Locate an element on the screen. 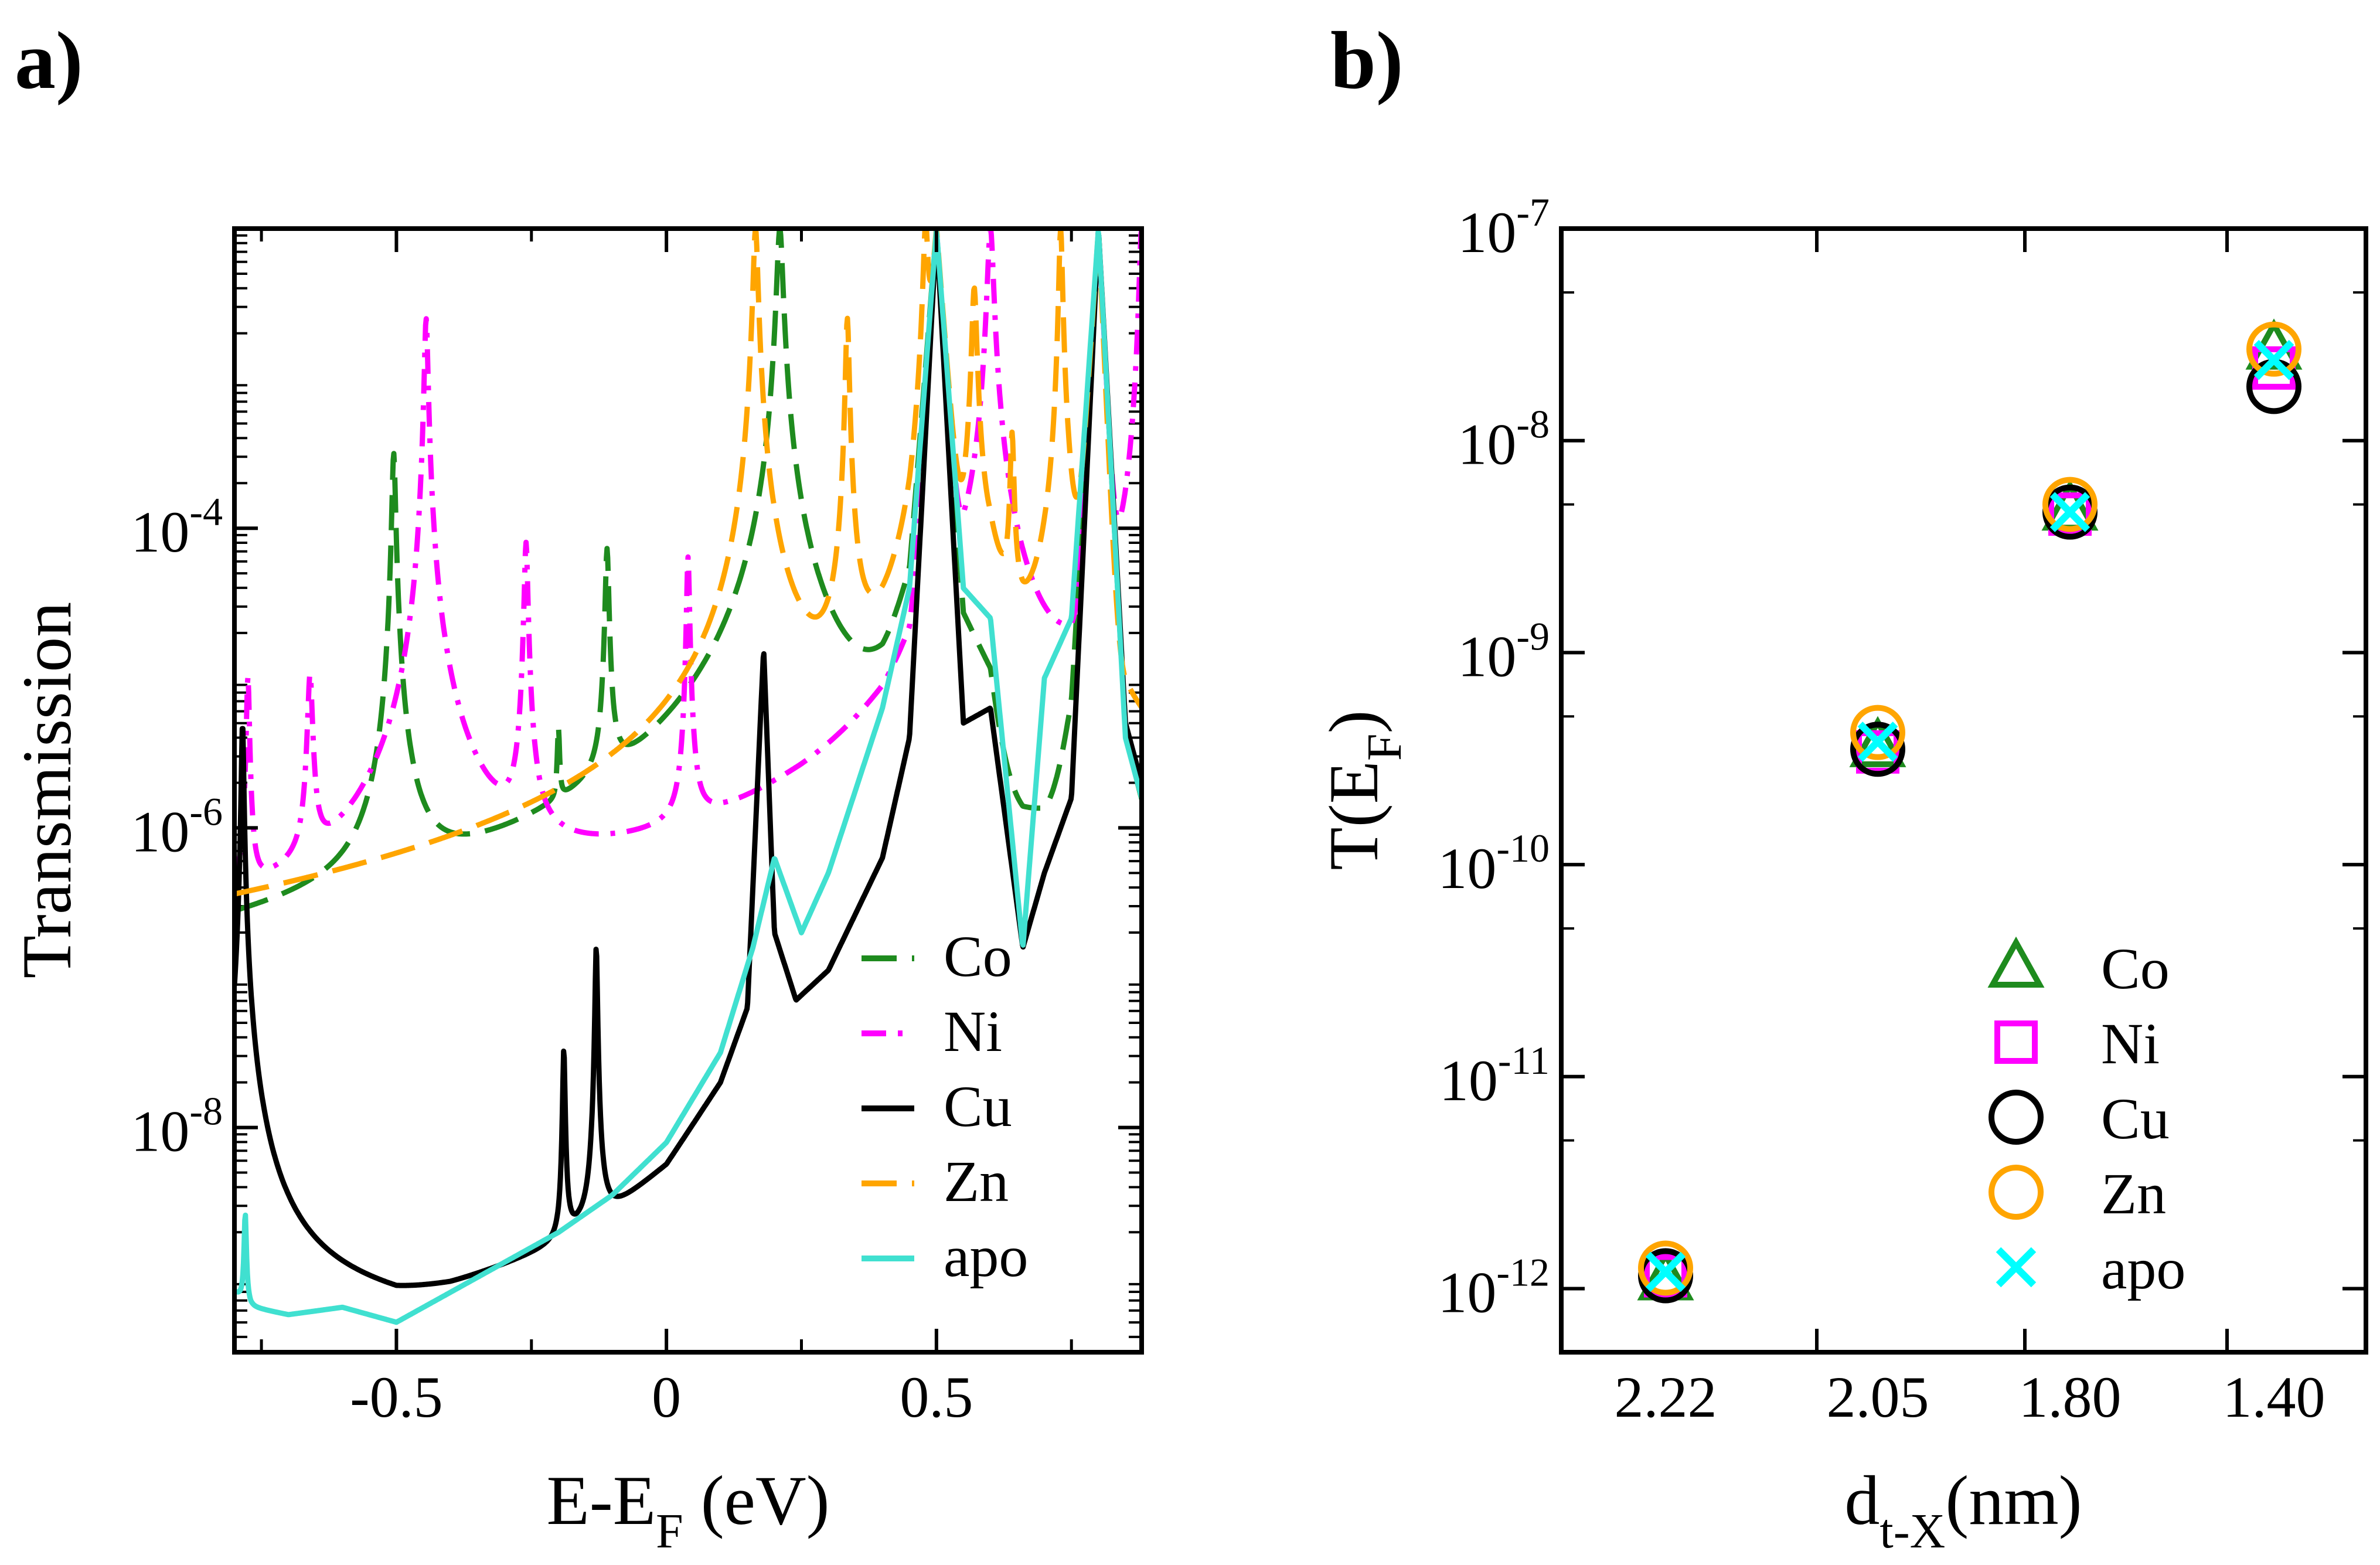 Image resolution: width=2380 pixels, height=1565 pixels. y-tick-label: 10⁻⁶ is located at coordinates (177, 826).